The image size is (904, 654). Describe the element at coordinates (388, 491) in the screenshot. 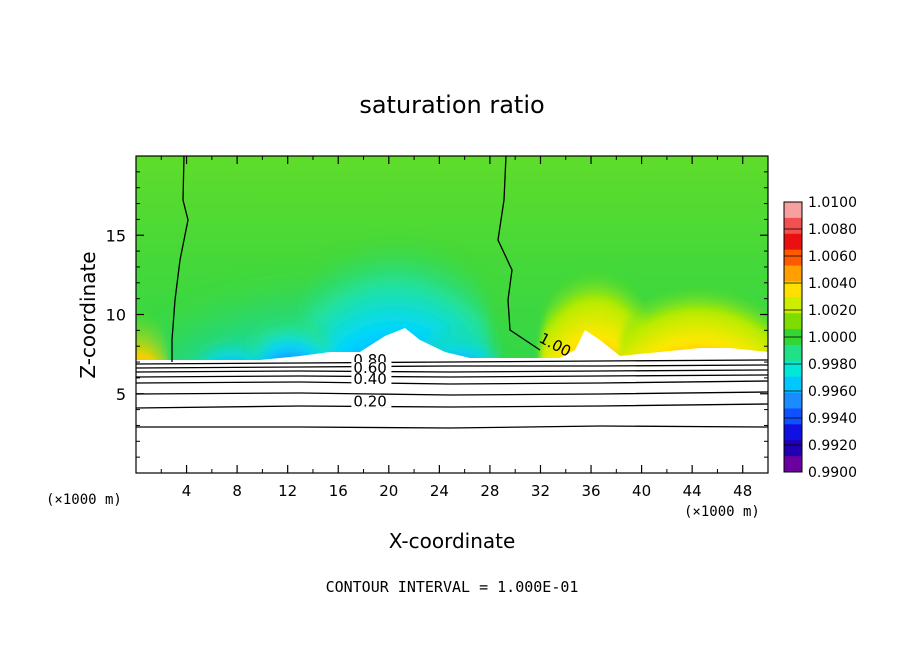

I see `x-tick-label: 20` at that location.